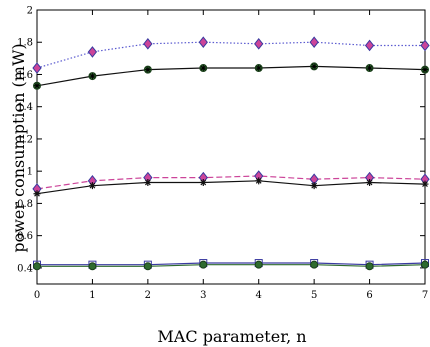 The width and height of the screenshot is (430, 347). I want to click on x-tick-label: 3, so click(203, 295).